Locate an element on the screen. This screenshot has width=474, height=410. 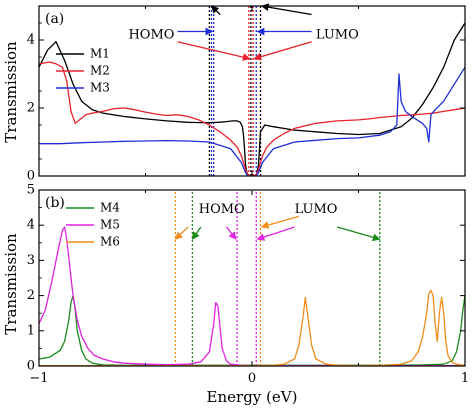
legend-label: M6 is located at coordinates (110, 242).